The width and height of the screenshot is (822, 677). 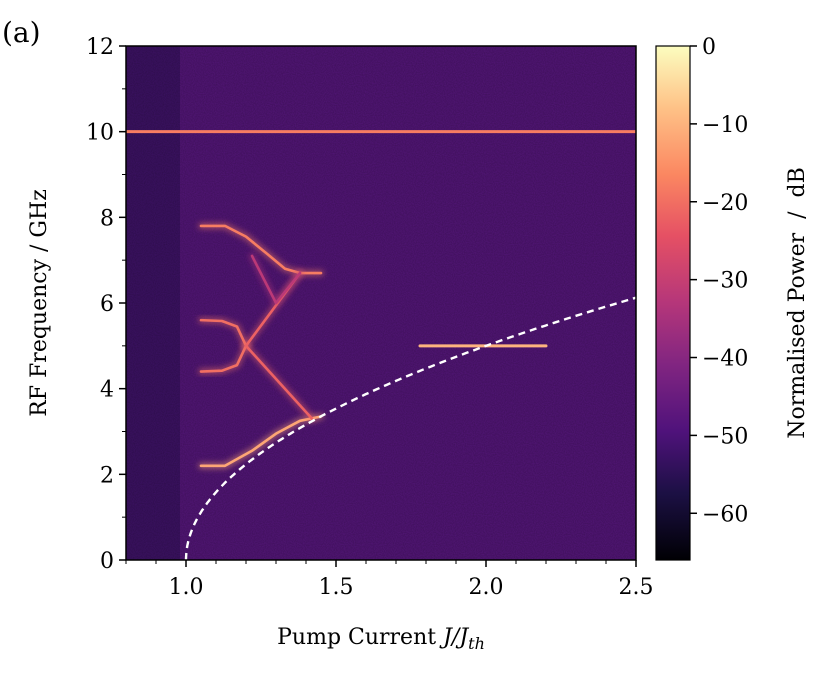 What do you see at coordinates (725, 359) in the screenshot?
I see `colorbar-tick-label: −40` at bounding box center [725, 359].